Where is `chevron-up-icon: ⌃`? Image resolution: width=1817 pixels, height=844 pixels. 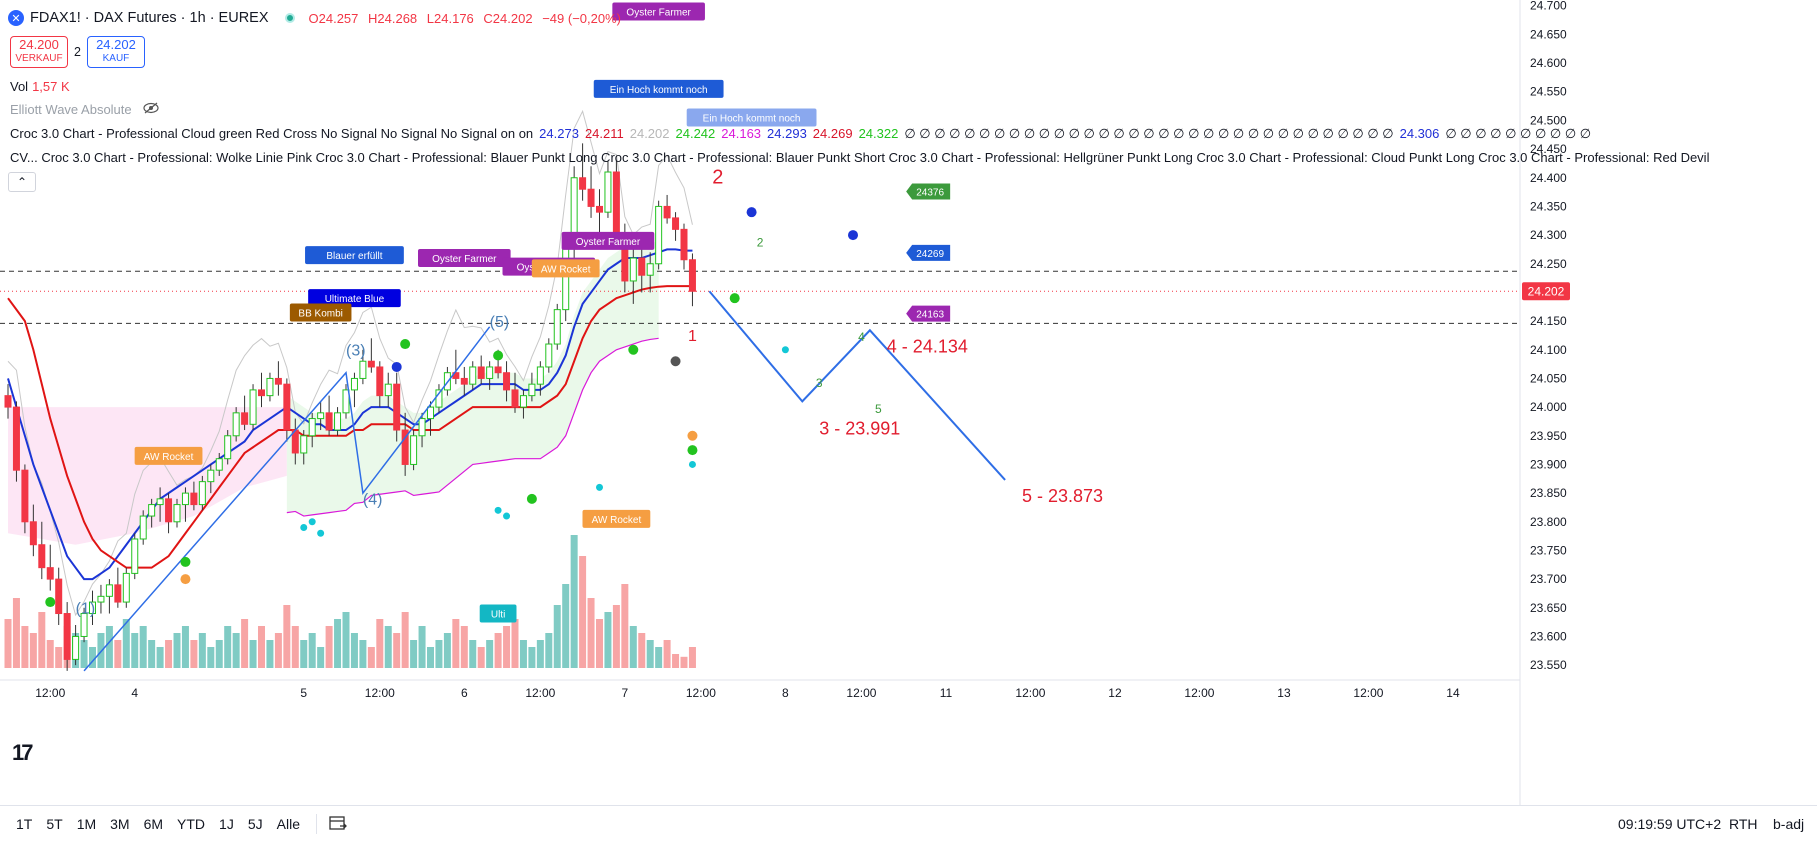 chevron-up-icon: ⌃ is located at coordinates (22, 182).